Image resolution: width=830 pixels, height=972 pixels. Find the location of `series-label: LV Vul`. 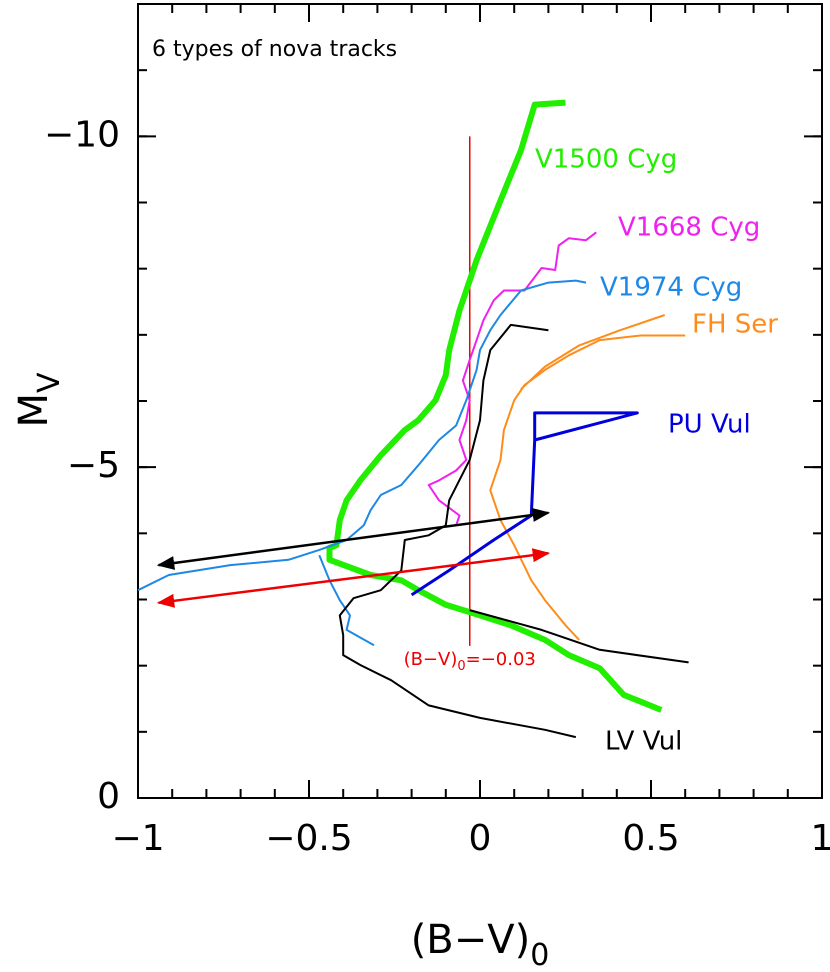

series-label: LV Vul is located at coordinates (643, 742).